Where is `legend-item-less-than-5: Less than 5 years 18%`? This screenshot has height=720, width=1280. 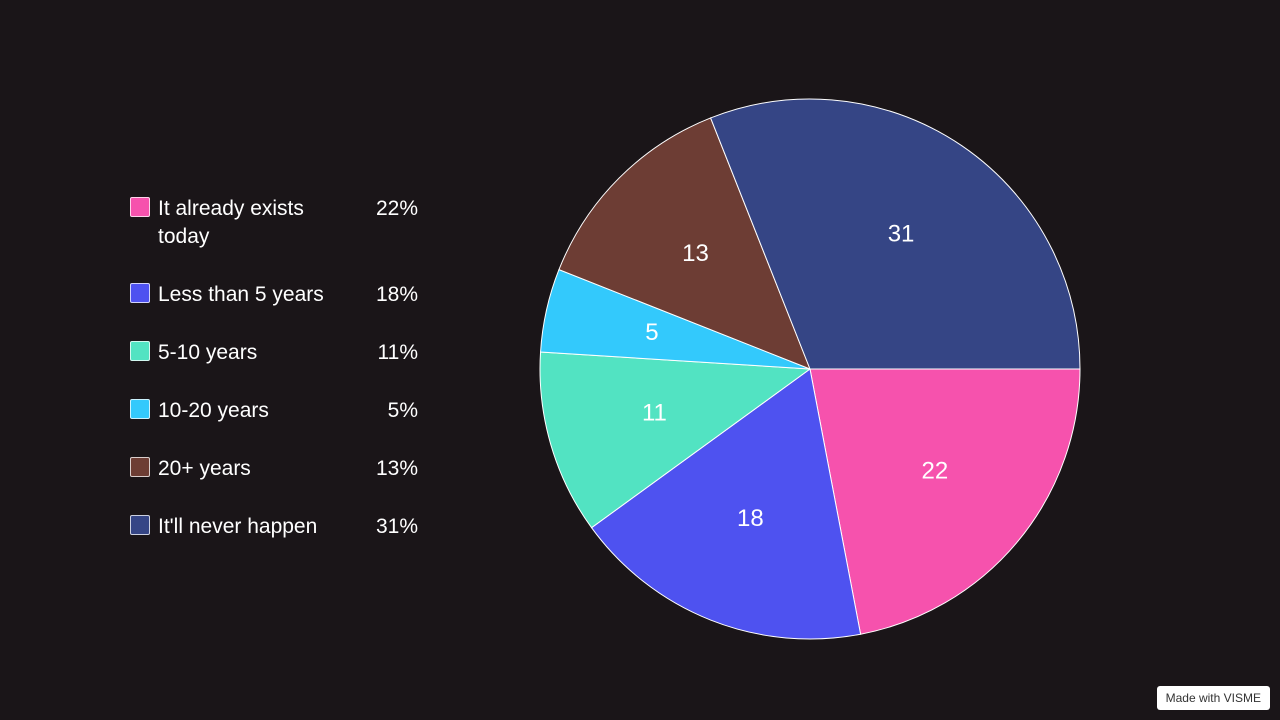 legend-item-less-than-5: Less than 5 years 18% is located at coordinates (280, 295).